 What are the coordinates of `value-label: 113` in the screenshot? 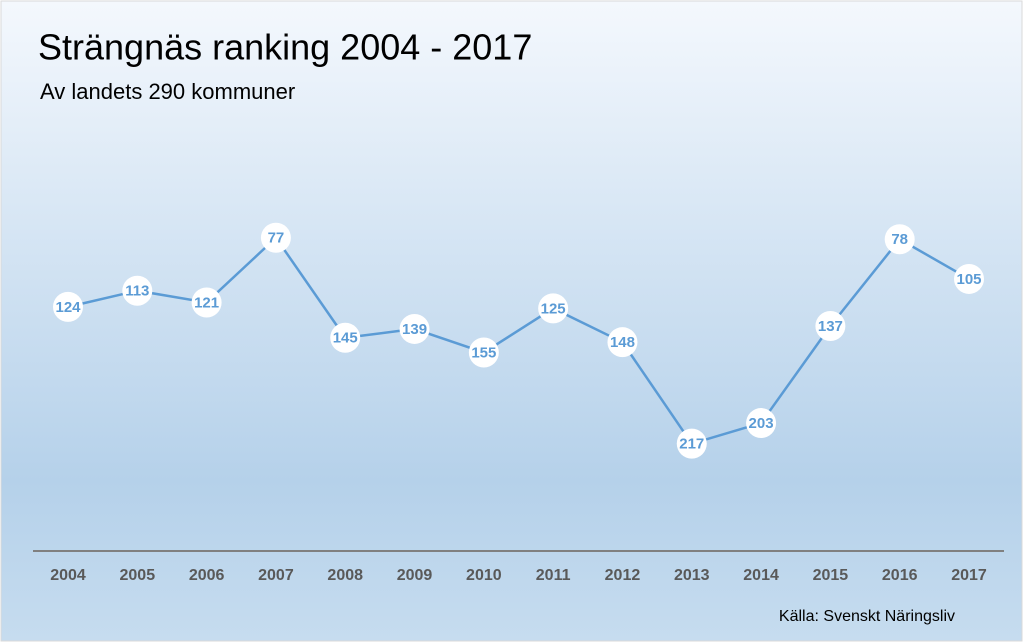 It's located at (137, 291).